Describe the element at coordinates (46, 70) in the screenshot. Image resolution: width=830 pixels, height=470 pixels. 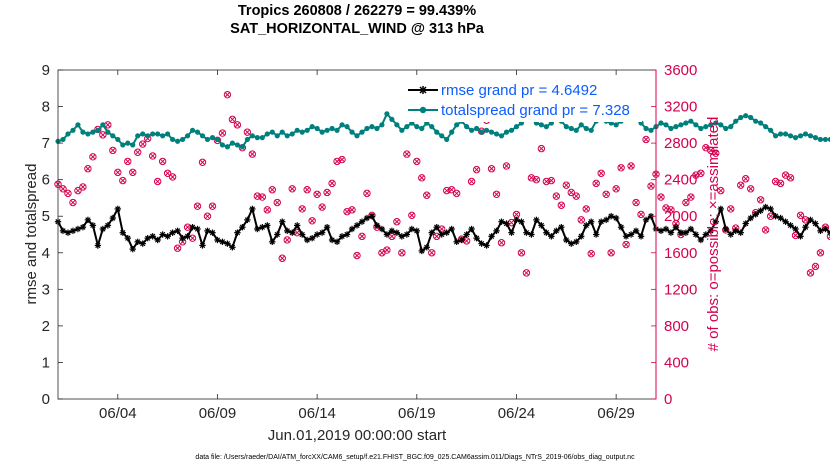
I see `y-left-tick-label: 9` at that location.